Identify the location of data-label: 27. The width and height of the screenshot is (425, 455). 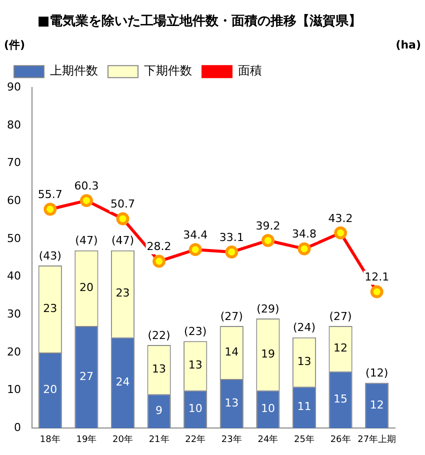
(86, 376).